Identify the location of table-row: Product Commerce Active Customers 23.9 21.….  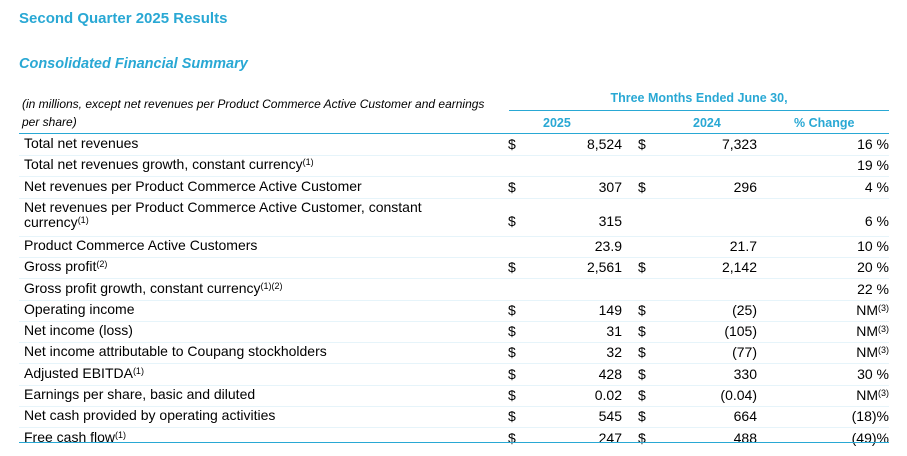
(453, 246).